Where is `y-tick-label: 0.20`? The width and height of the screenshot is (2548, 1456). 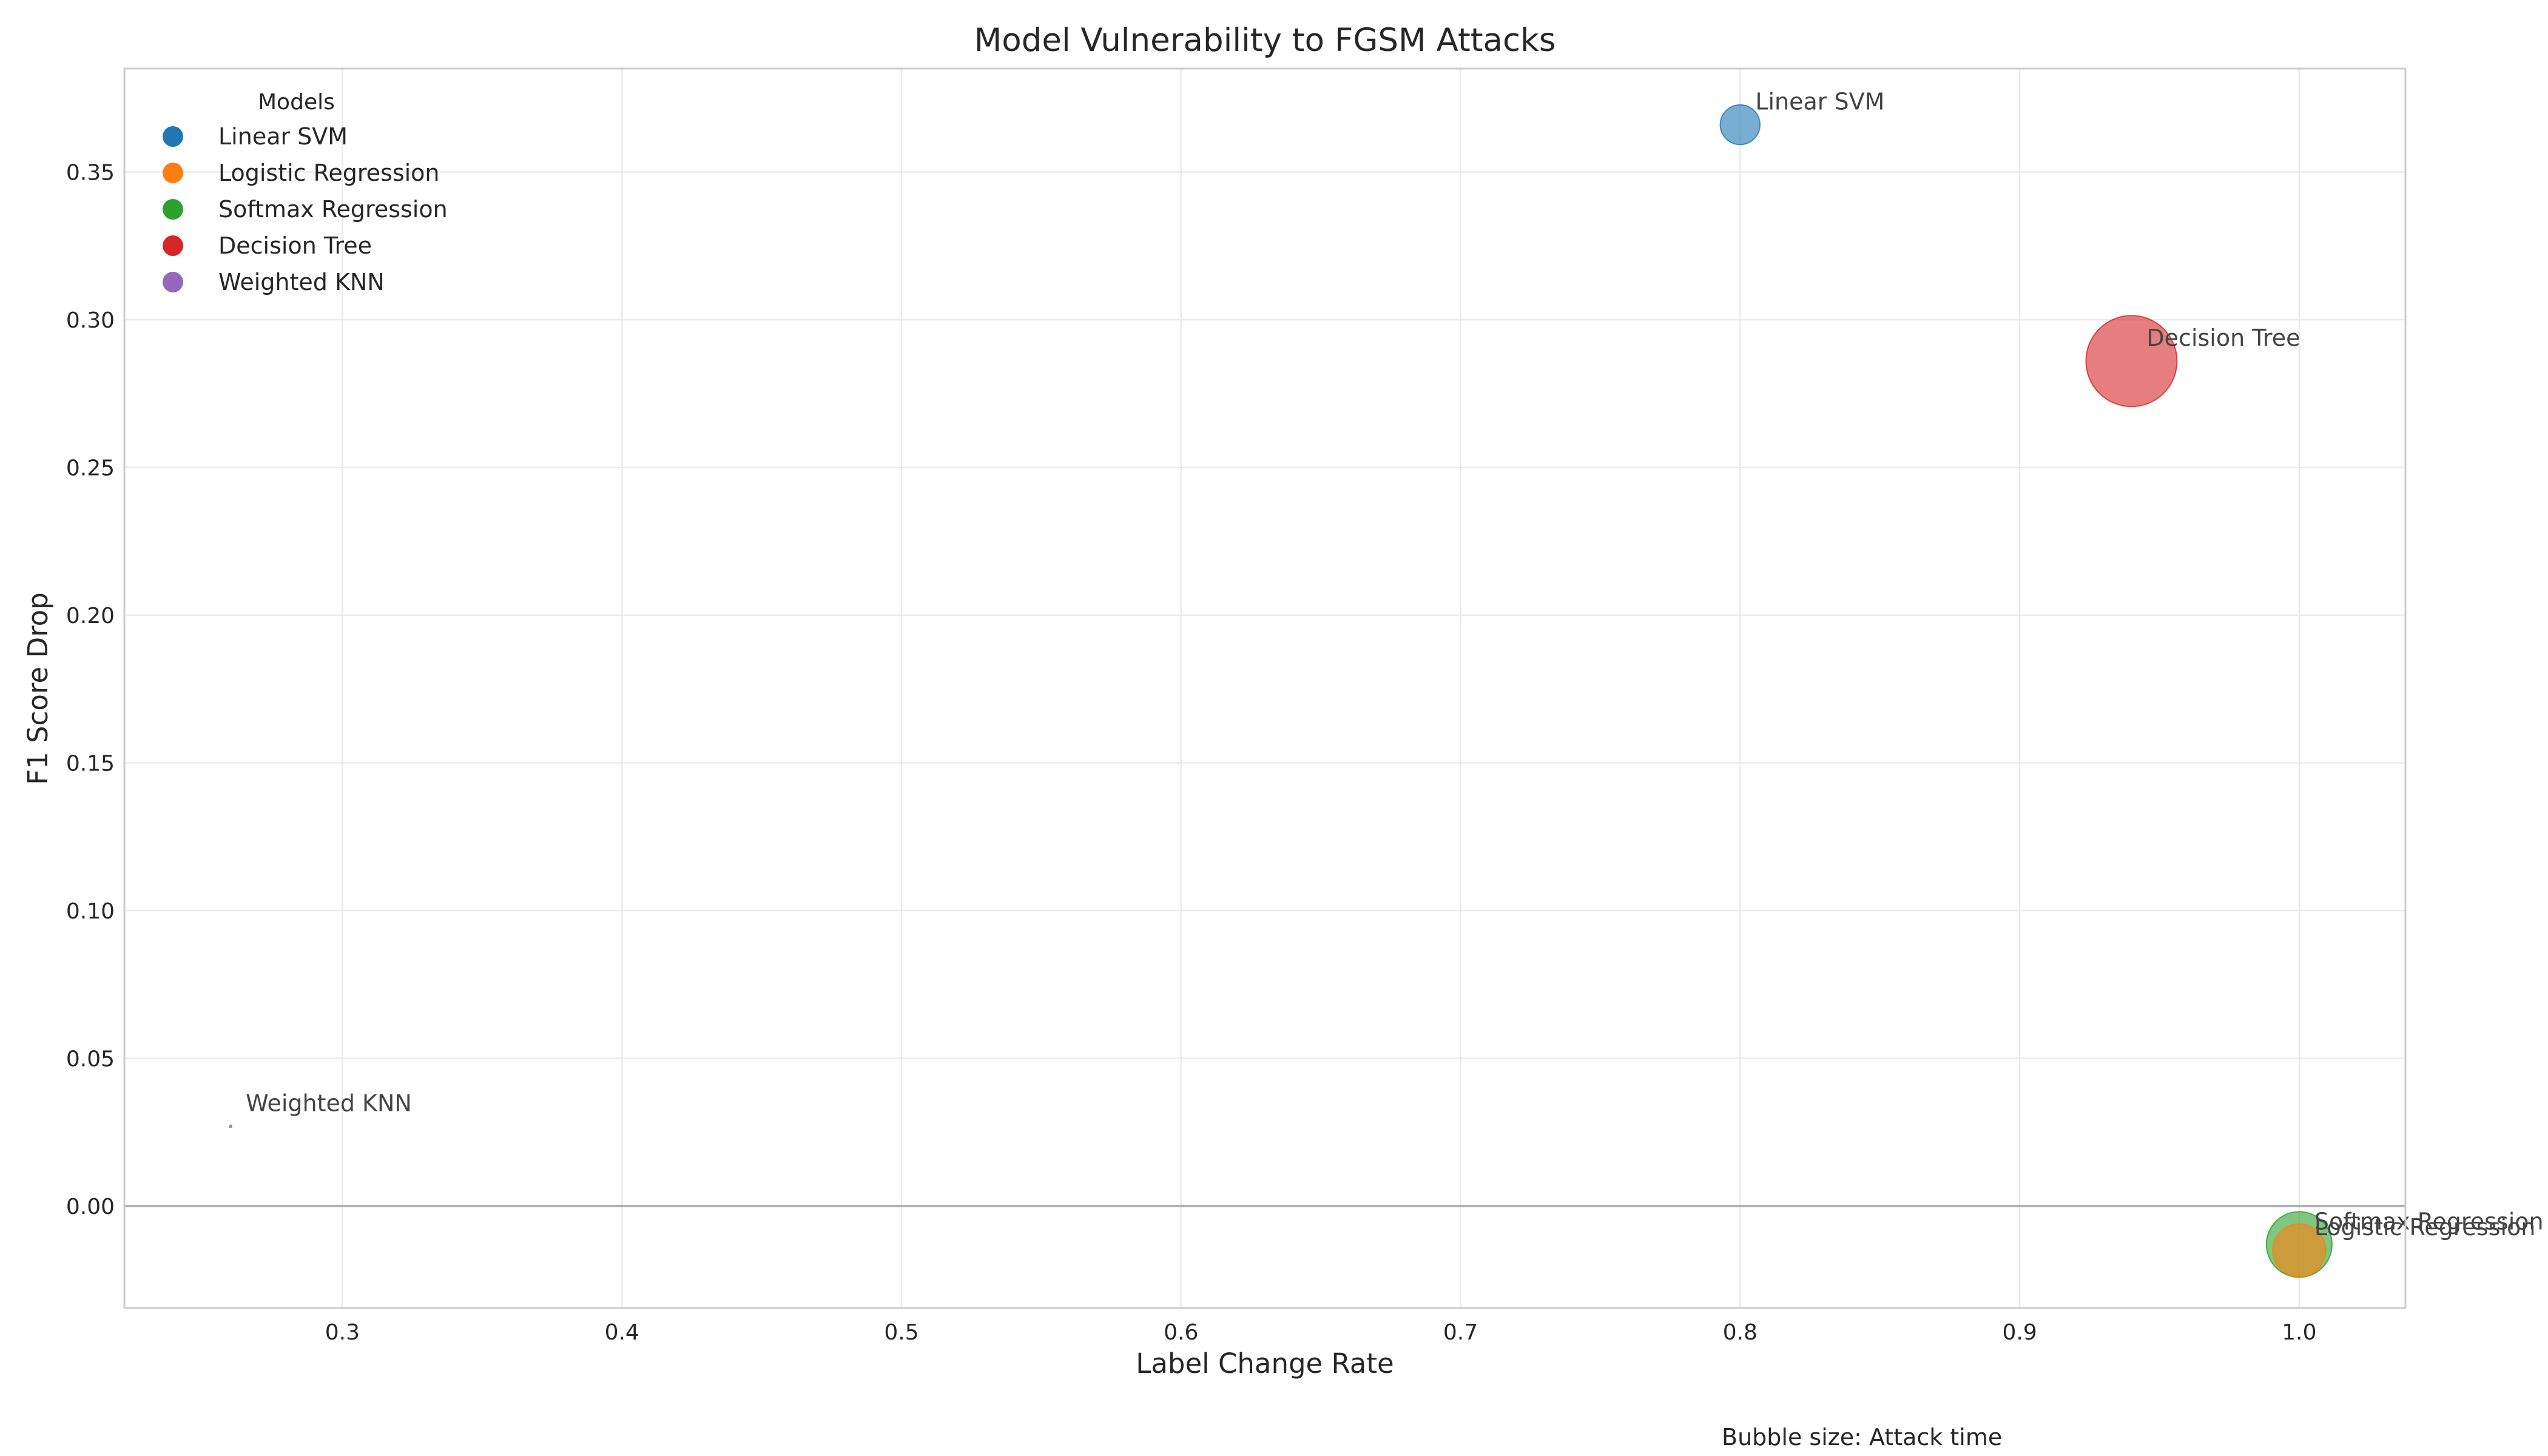
y-tick-label: 0.20 is located at coordinates (90, 616).